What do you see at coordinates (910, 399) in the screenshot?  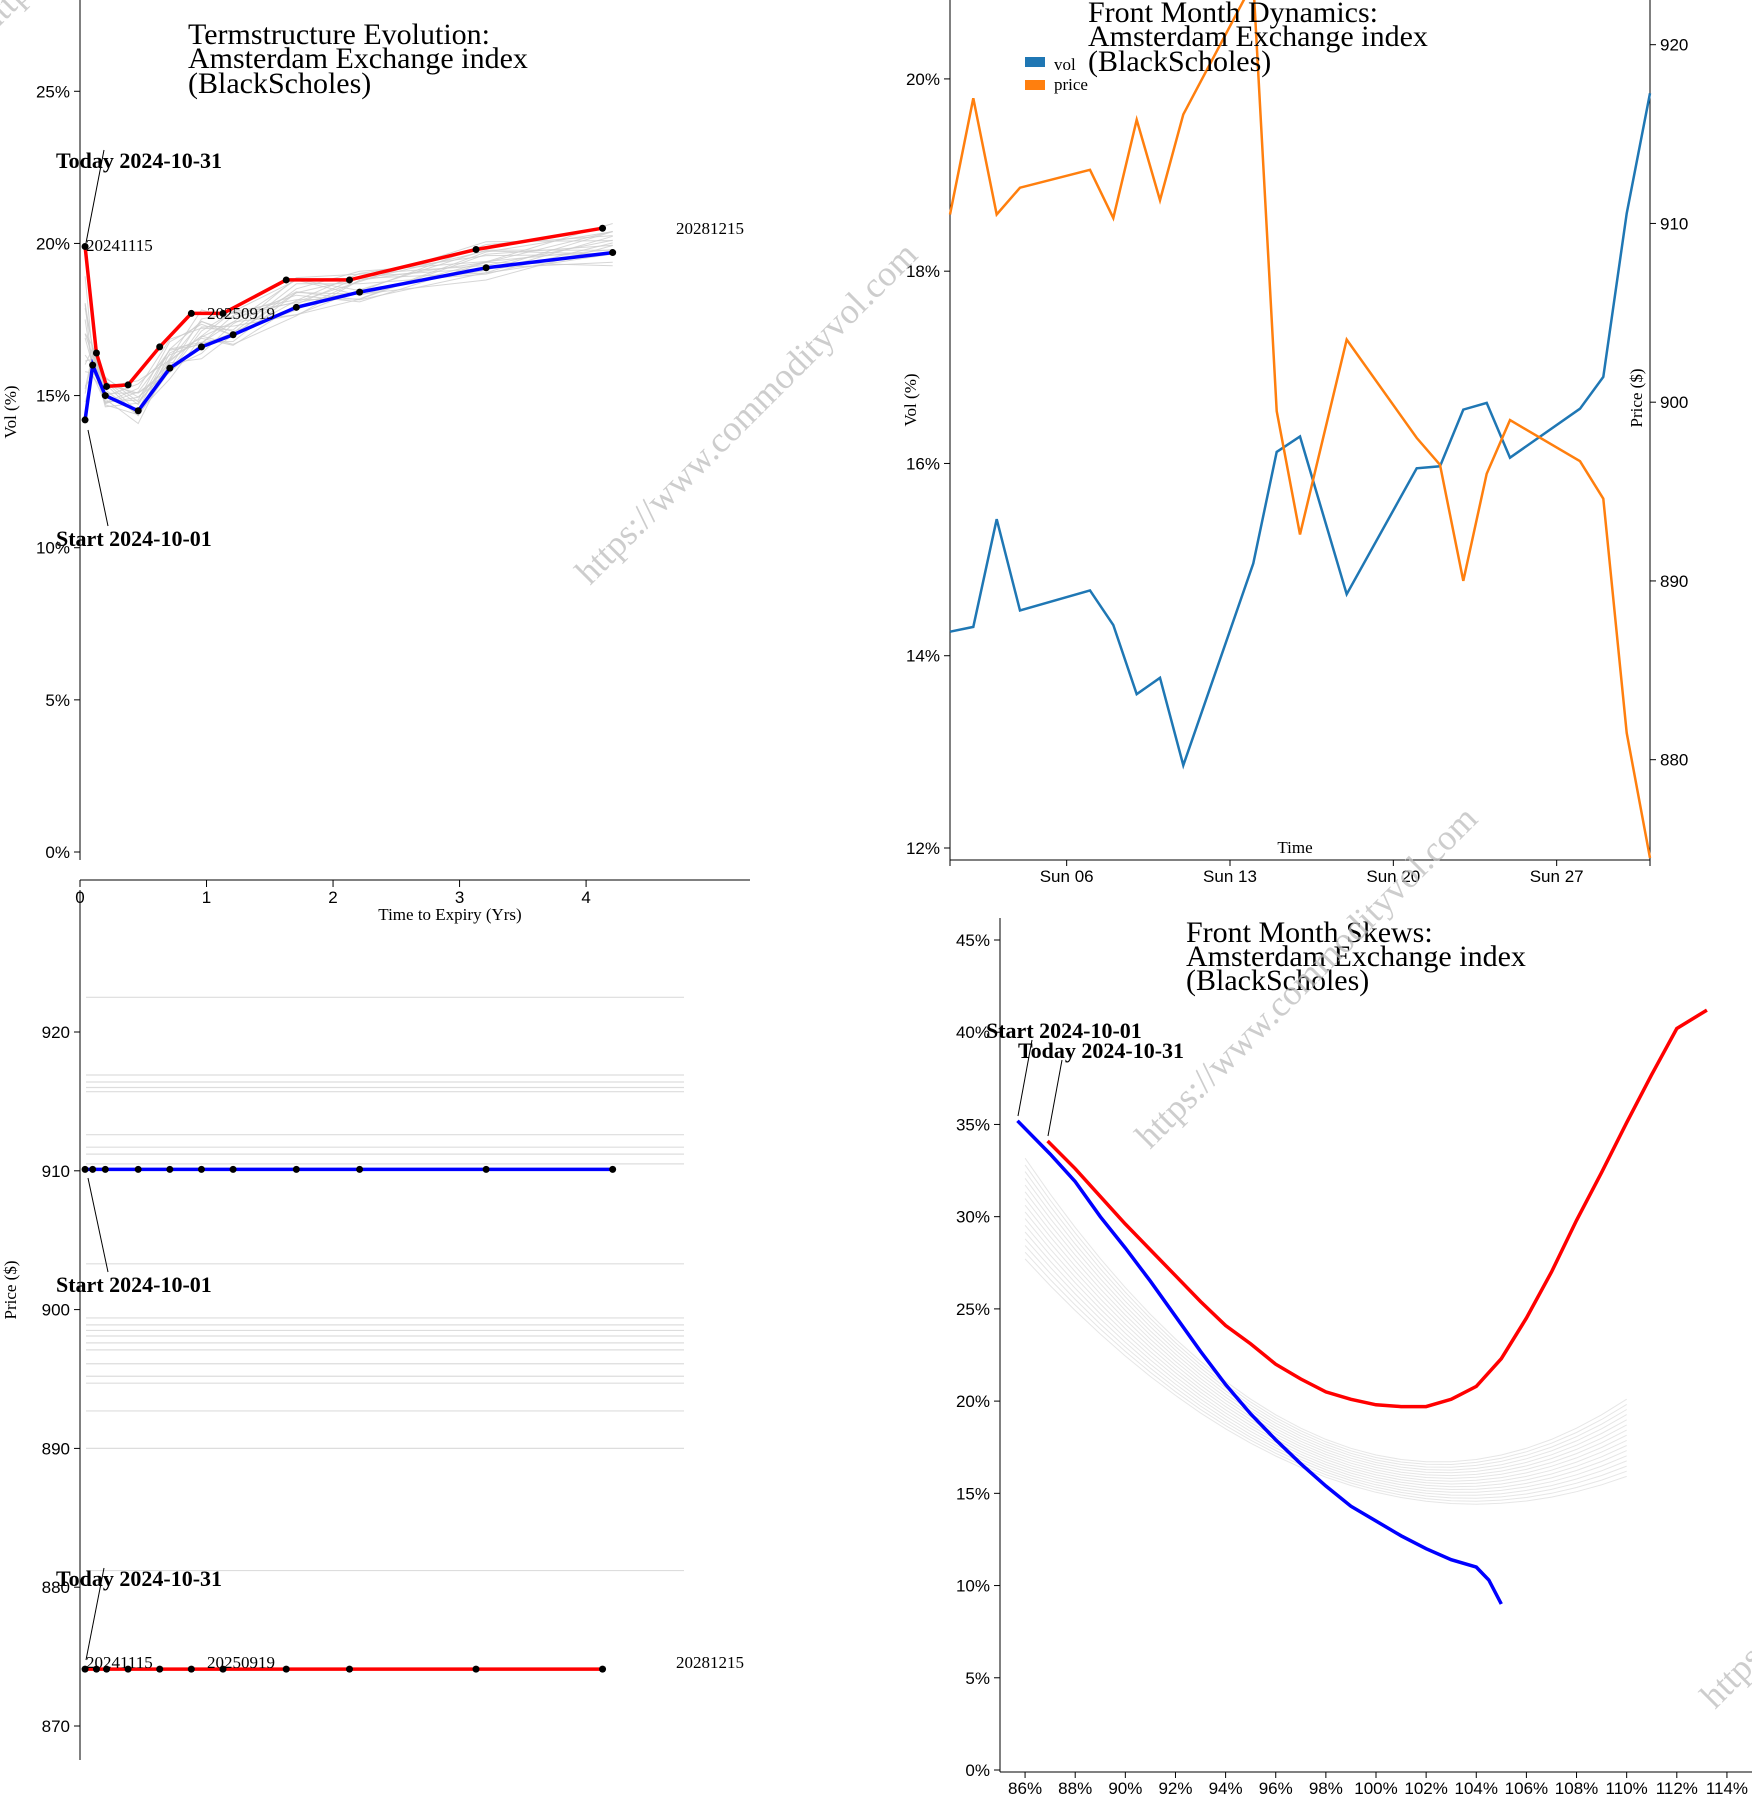 I see `dyn-y-label-left: Vol (%)` at bounding box center [910, 399].